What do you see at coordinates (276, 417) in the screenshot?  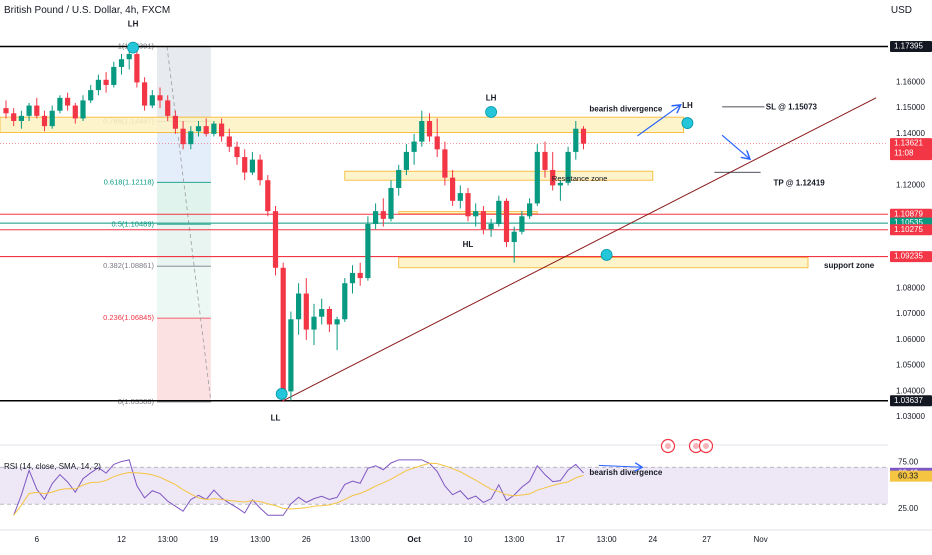 I see `annotation-3: LL` at bounding box center [276, 417].